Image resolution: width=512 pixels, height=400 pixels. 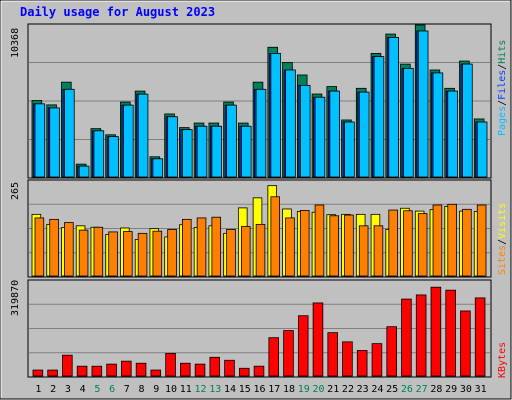 I want to click on day-label: 31, so click(x=481, y=389).